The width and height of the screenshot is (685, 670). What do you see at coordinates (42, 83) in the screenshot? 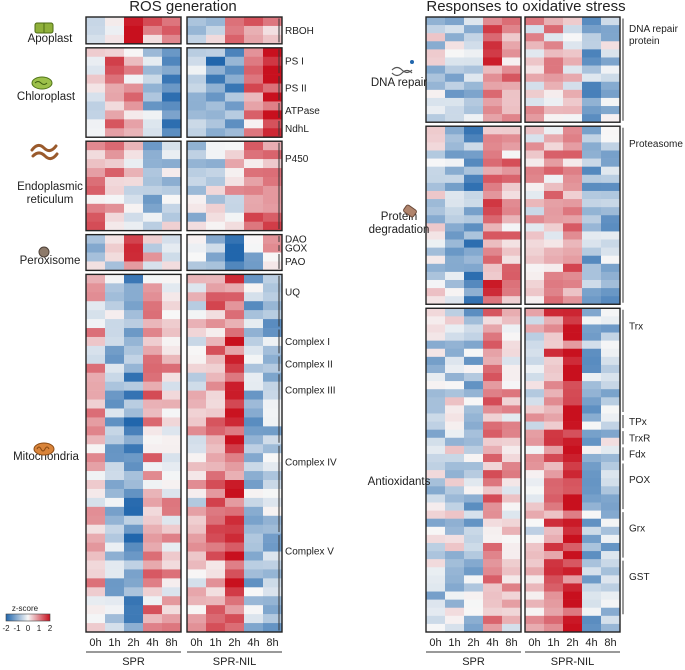
I see `chloroplast-icon` at bounding box center [42, 83].